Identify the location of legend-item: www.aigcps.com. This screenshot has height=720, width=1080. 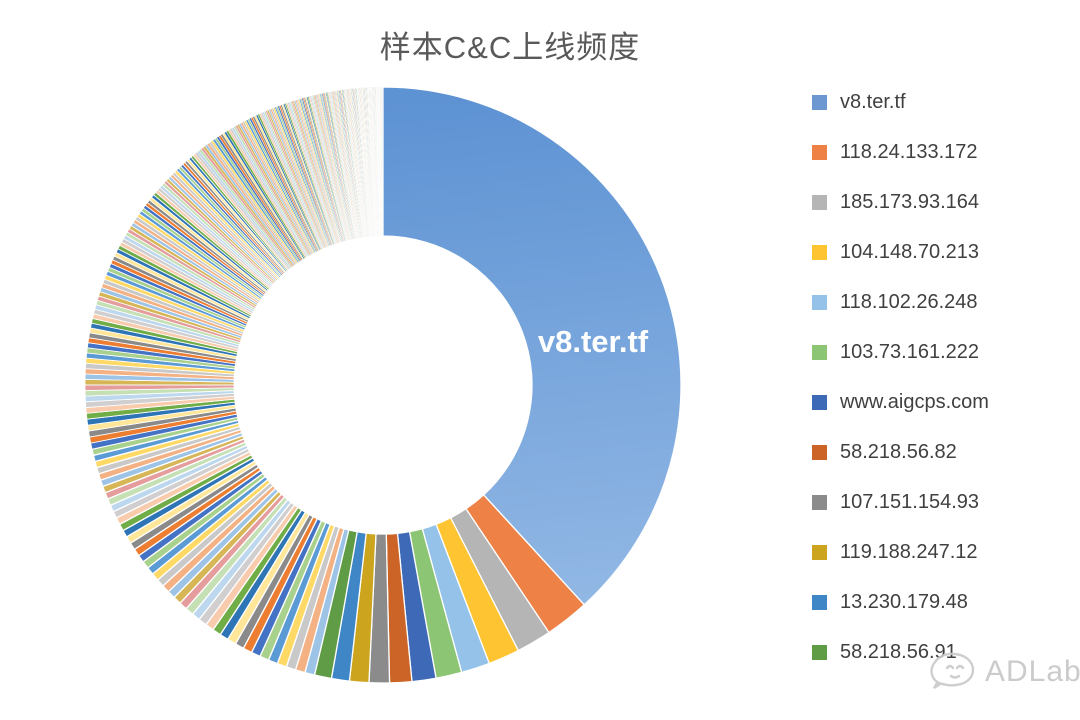
(900, 402).